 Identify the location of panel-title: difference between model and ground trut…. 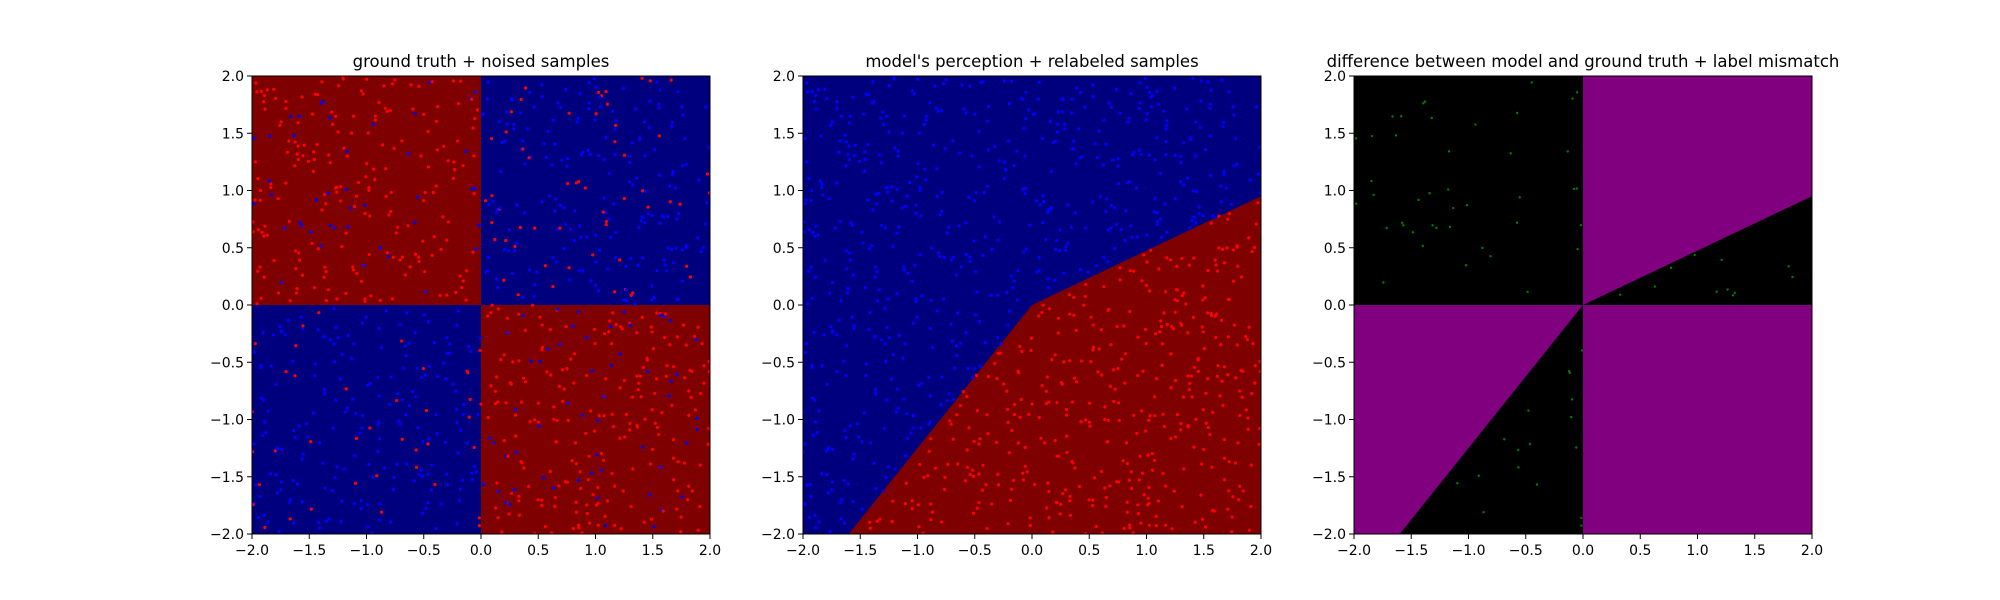
(1583, 61).